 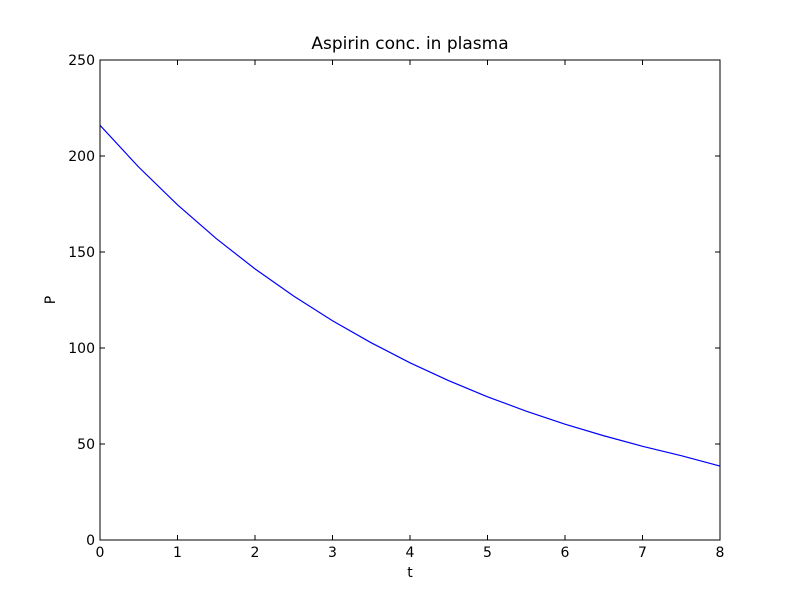 I want to click on x-tick-label: 2, so click(x=255, y=553).